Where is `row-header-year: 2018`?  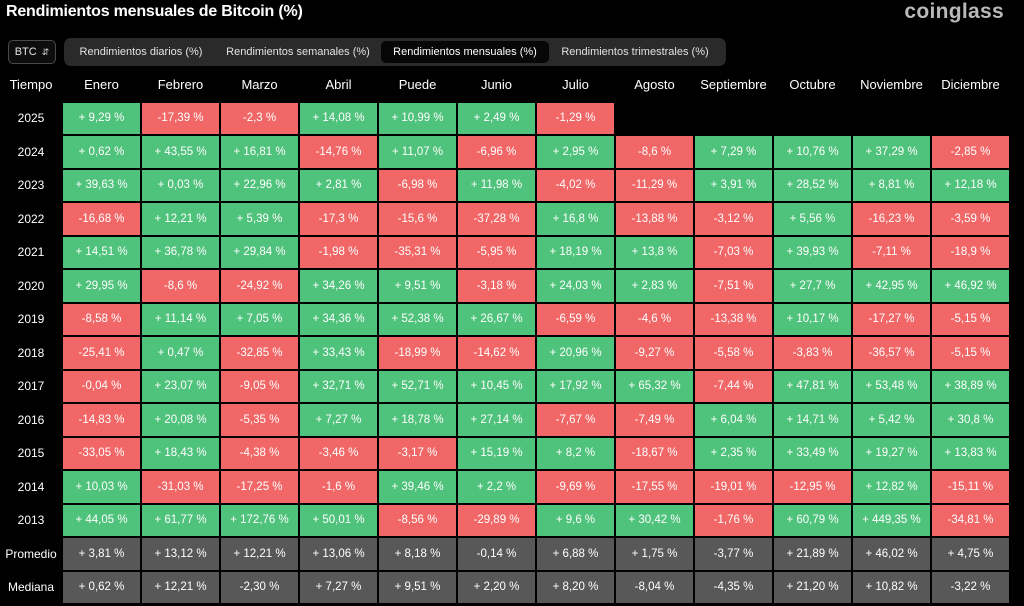
row-header-year: 2018 is located at coordinates (31, 352).